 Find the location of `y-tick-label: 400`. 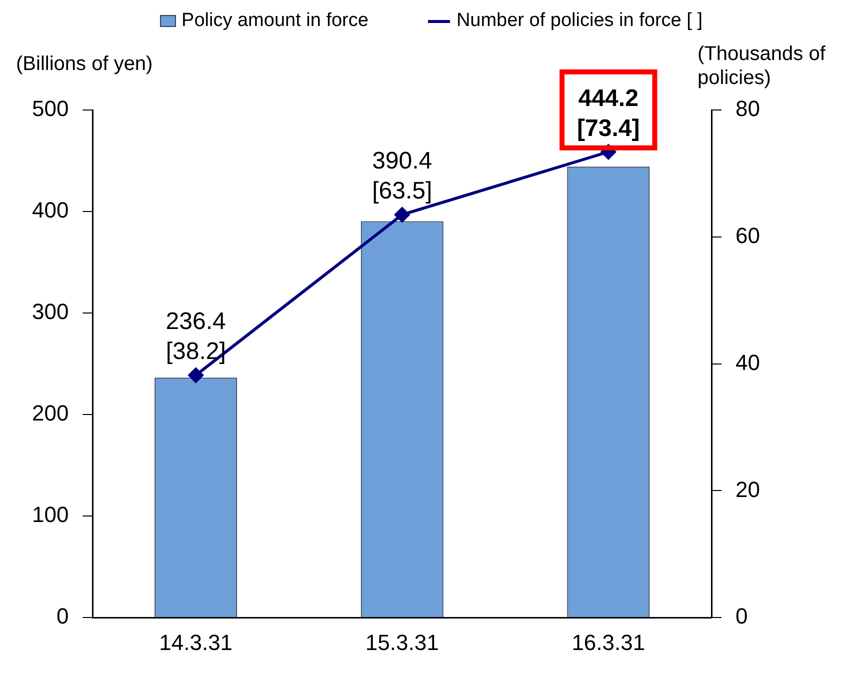

y-tick-label: 400 is located at coordinates (50, 210).